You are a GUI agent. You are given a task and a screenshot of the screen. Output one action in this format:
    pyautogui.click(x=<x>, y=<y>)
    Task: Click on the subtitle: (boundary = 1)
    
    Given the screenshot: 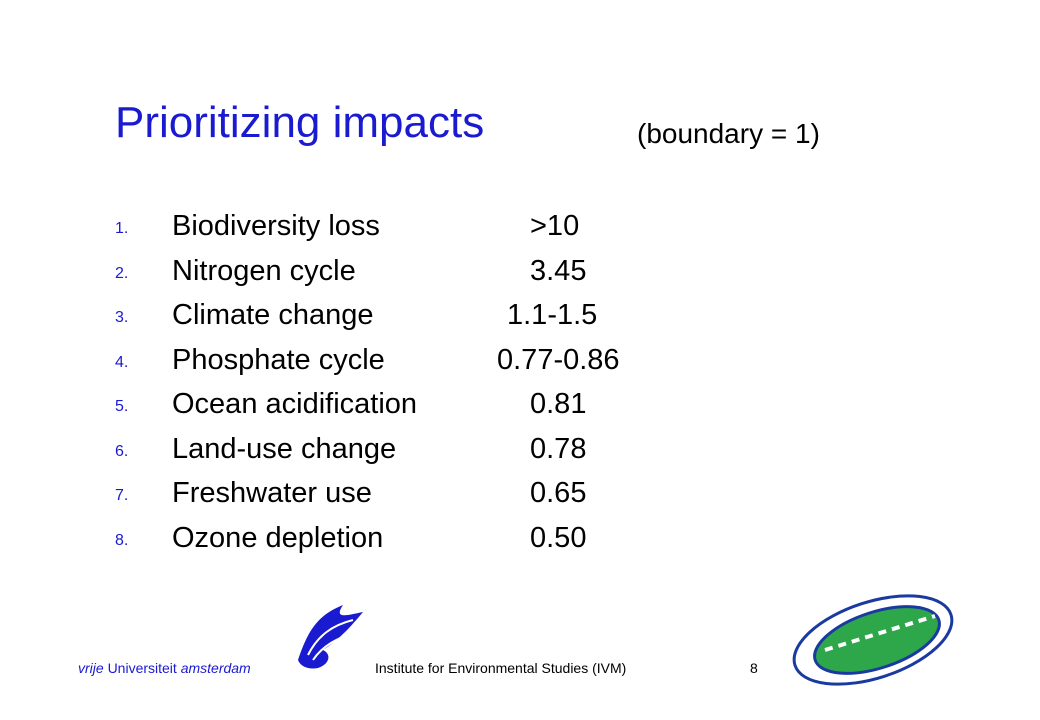 What is the action you would take?
    pyautogui.click(x=728, y=133)
    